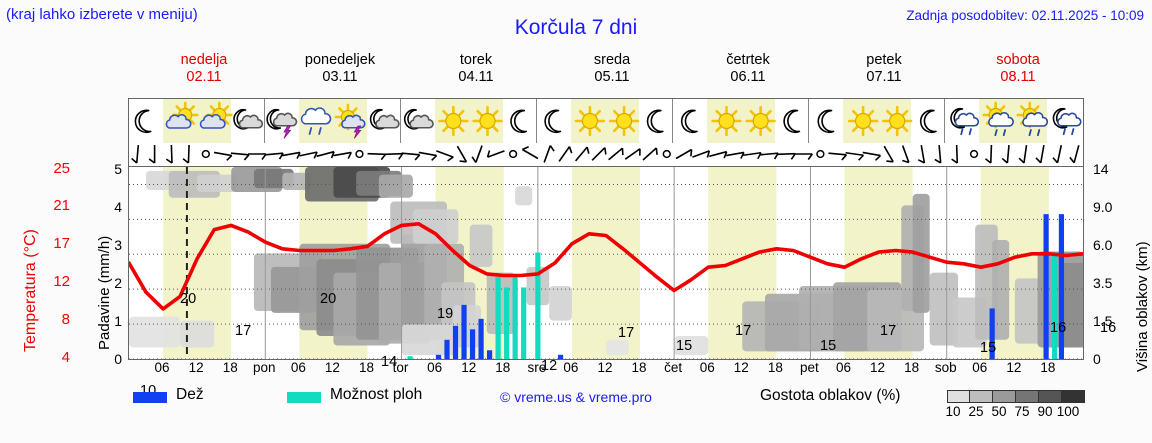  What do you see at coordinates (606, 154) in the screenshot?
I see `wind-barbs-row` at bounding box center [606, 154].